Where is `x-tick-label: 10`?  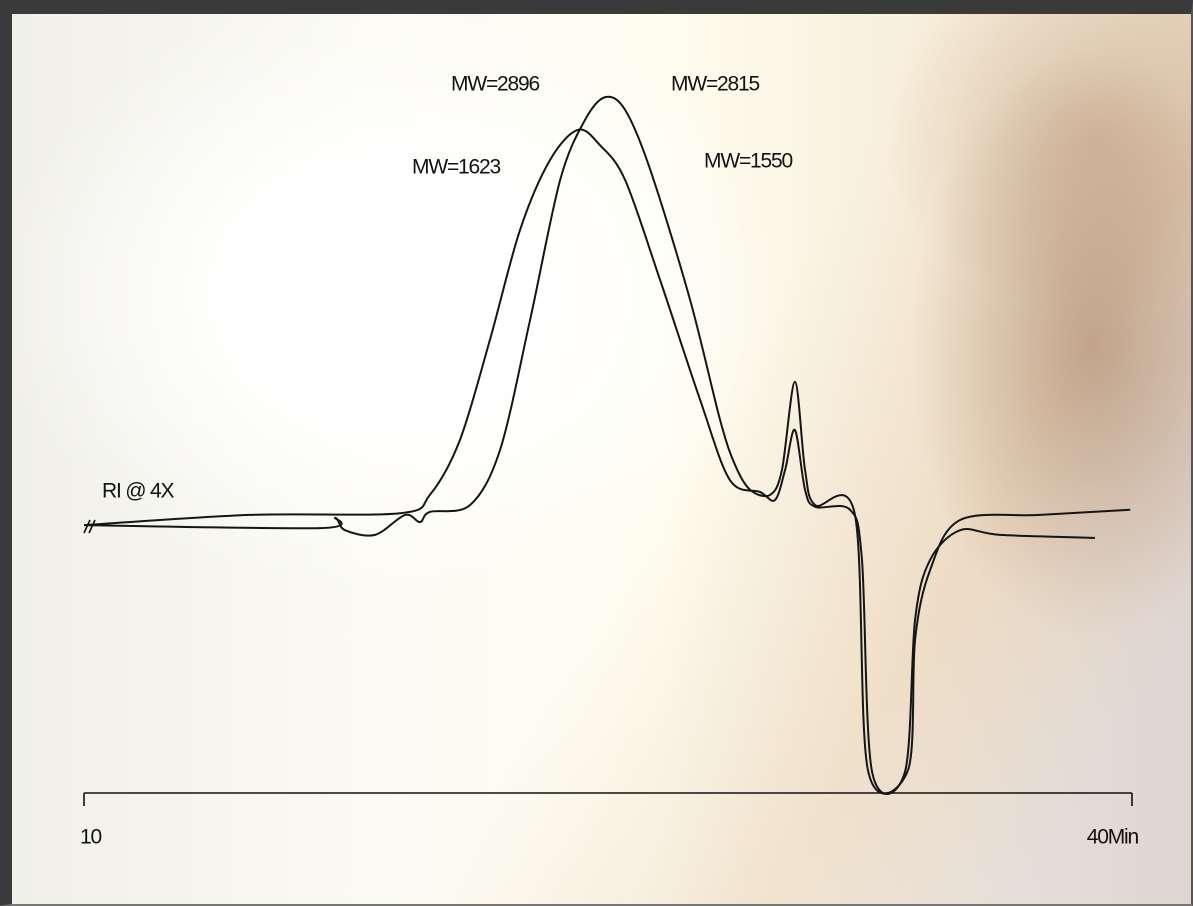
x-tick-label: 10 is located at coordinates (90, 837).